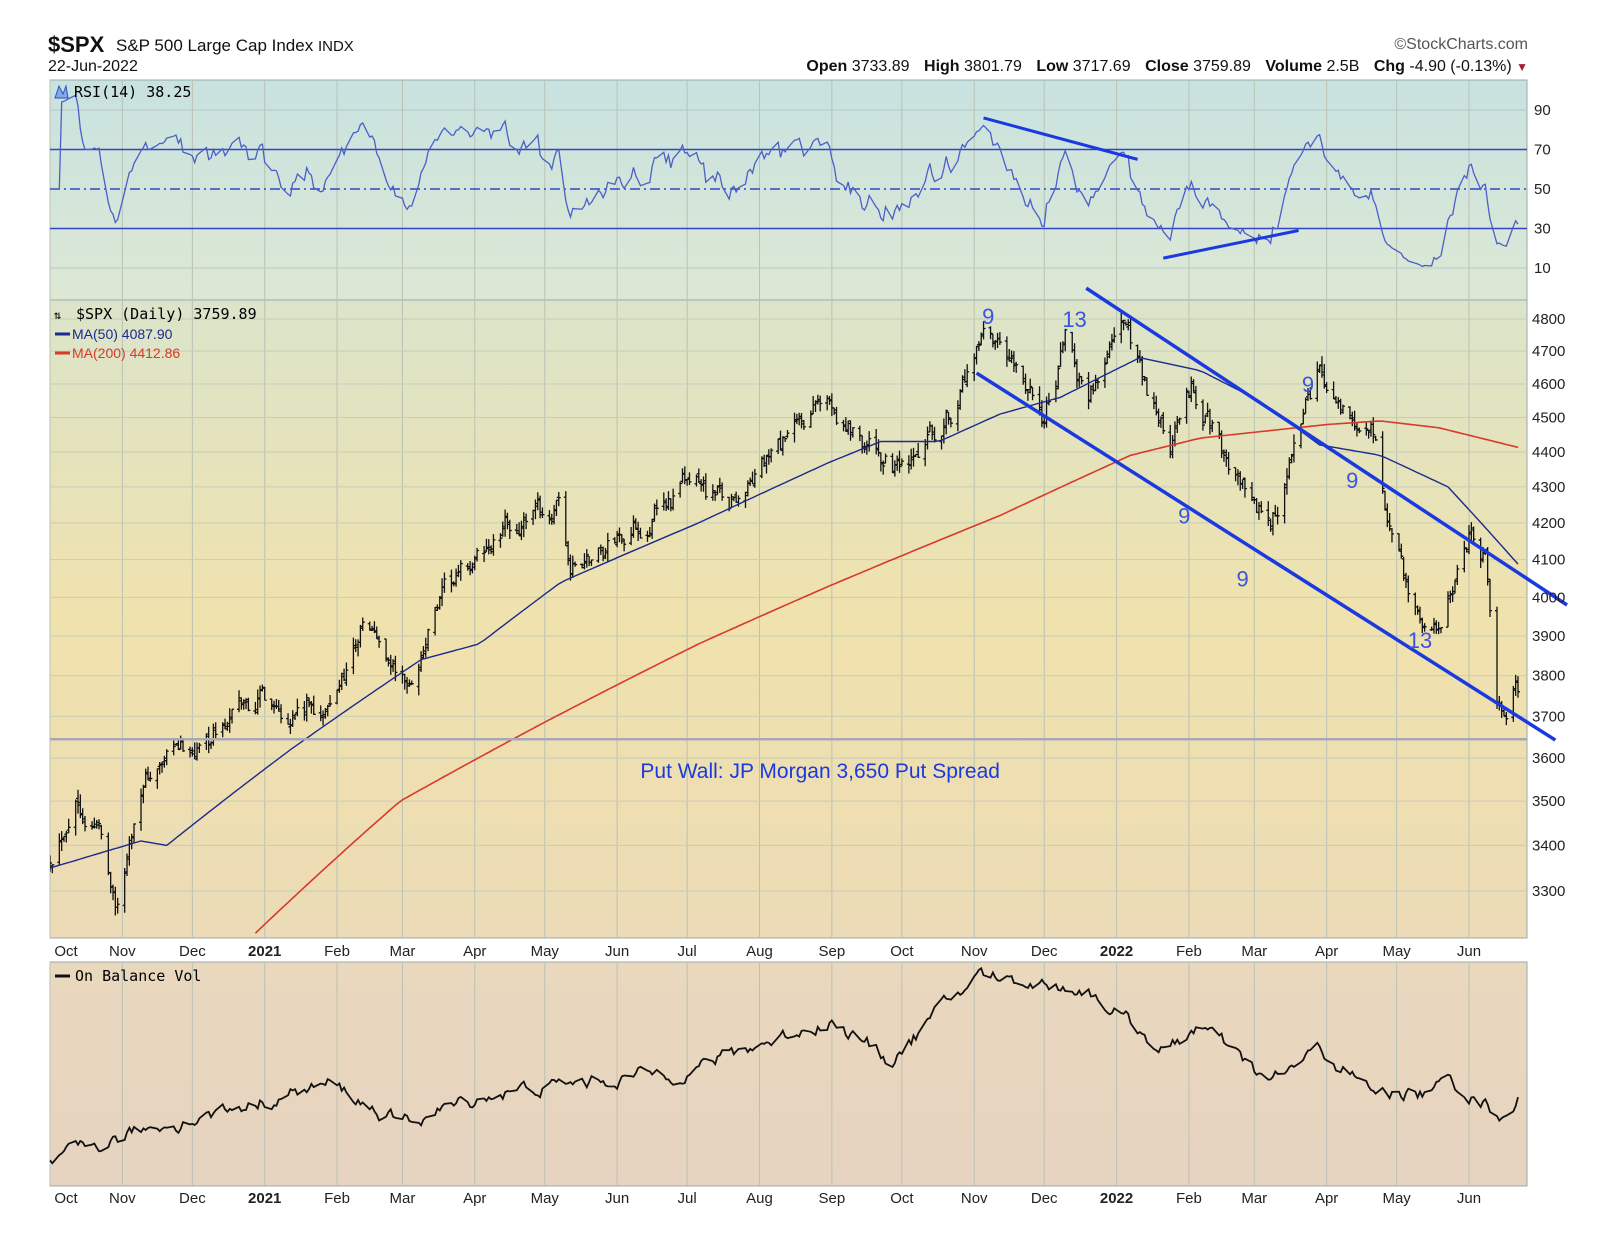 This screenshot has width=1604, height=1256. I want to click on close-label: Close, so click(1167, 66).